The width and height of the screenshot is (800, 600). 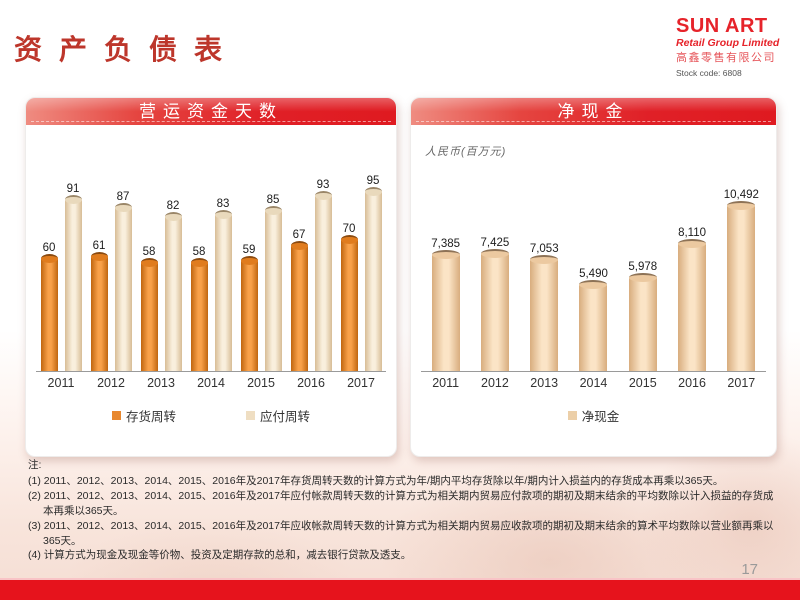 I want to click on legend-label: 净现金, so click(x=600, y=417).